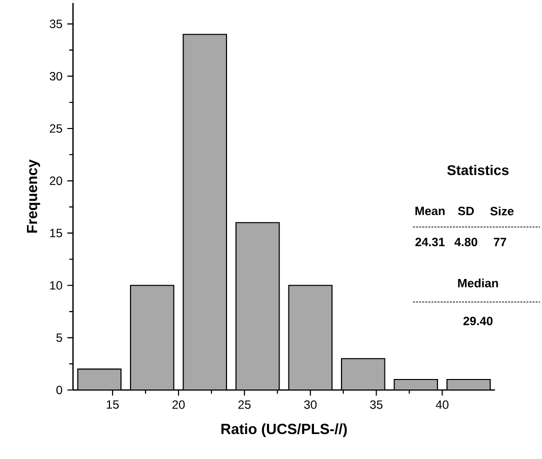 This screenshot has width=542, height=459. What do you see at coordinates (56, 285) in the screenshot?
I see `y-tick-label: 10` at bounding box center [56, 285].